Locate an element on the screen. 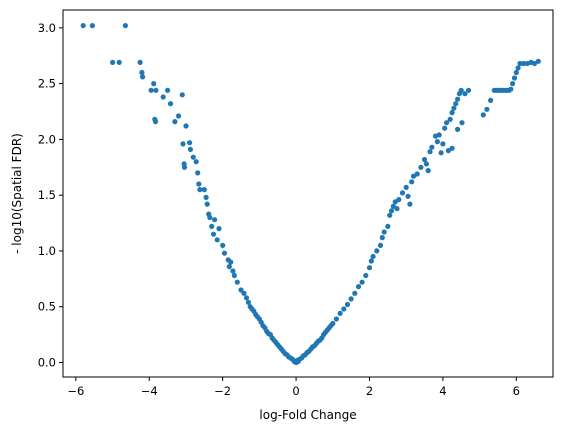 Image resolution: width=567 pixels, height=436 pixels. x-tick-label: 4 is located at coordinates (442, 391).